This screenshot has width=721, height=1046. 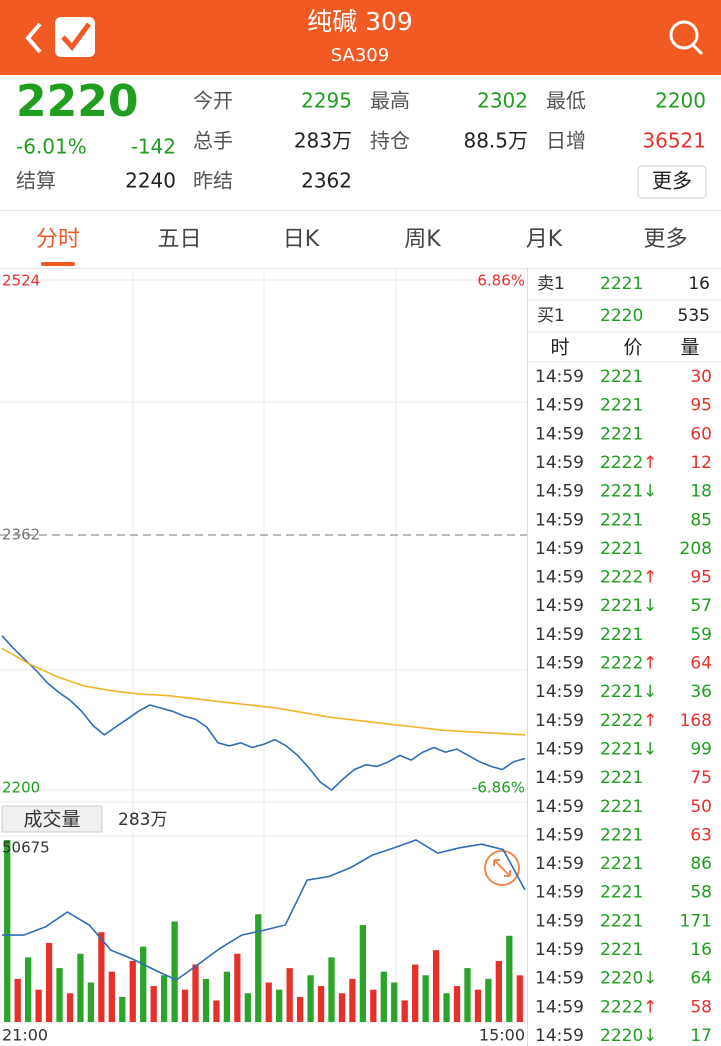 What do you see at coordinates (551, 316) in the screenshot?
I see `book-label: 买1` at bounding box center [551, 316].